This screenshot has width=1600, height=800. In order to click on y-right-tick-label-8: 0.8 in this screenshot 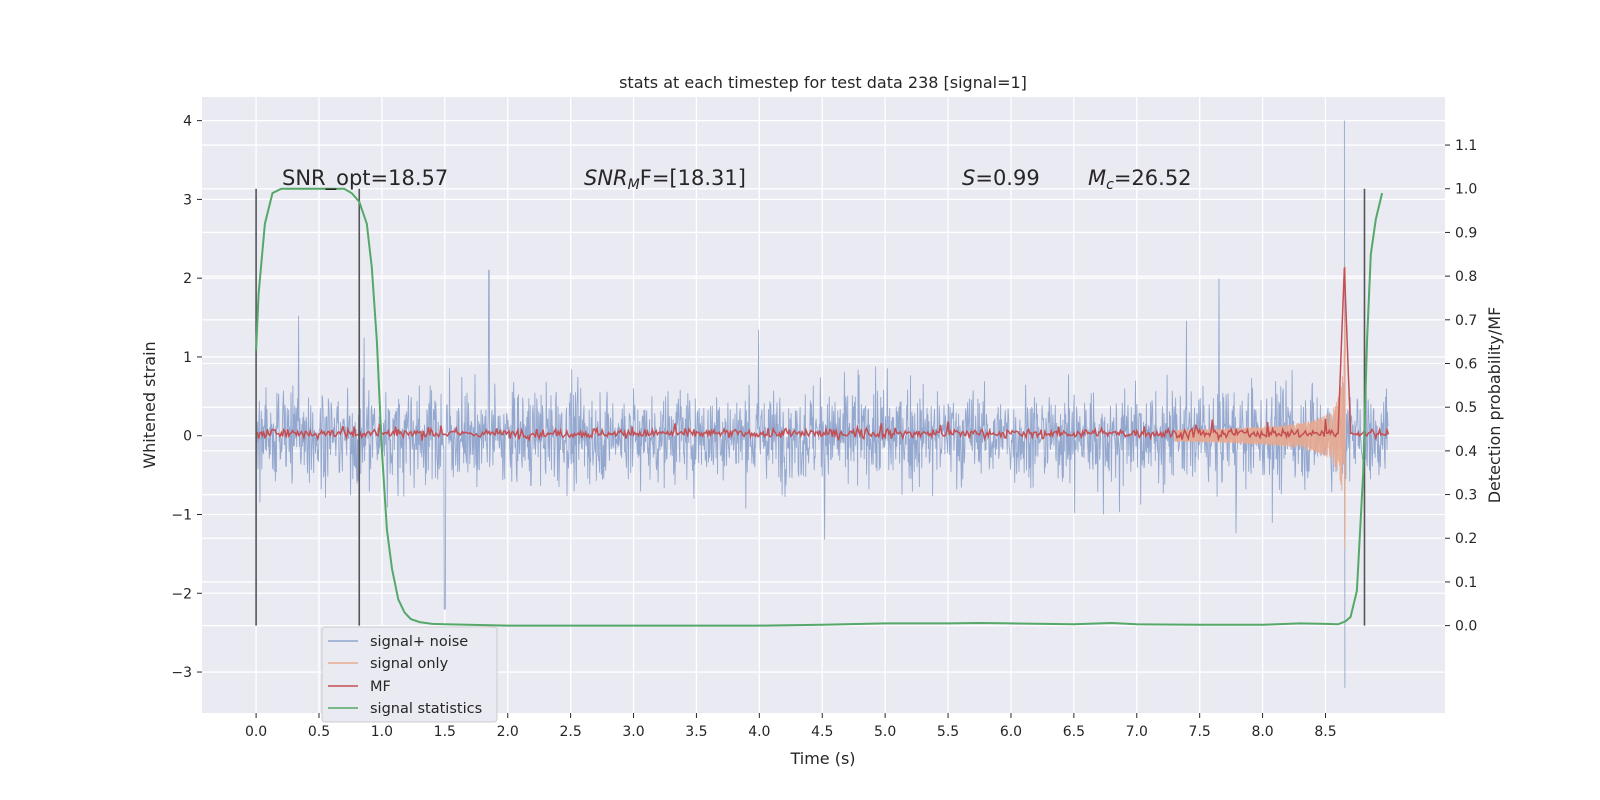, I will do `click(1466, 277)`.